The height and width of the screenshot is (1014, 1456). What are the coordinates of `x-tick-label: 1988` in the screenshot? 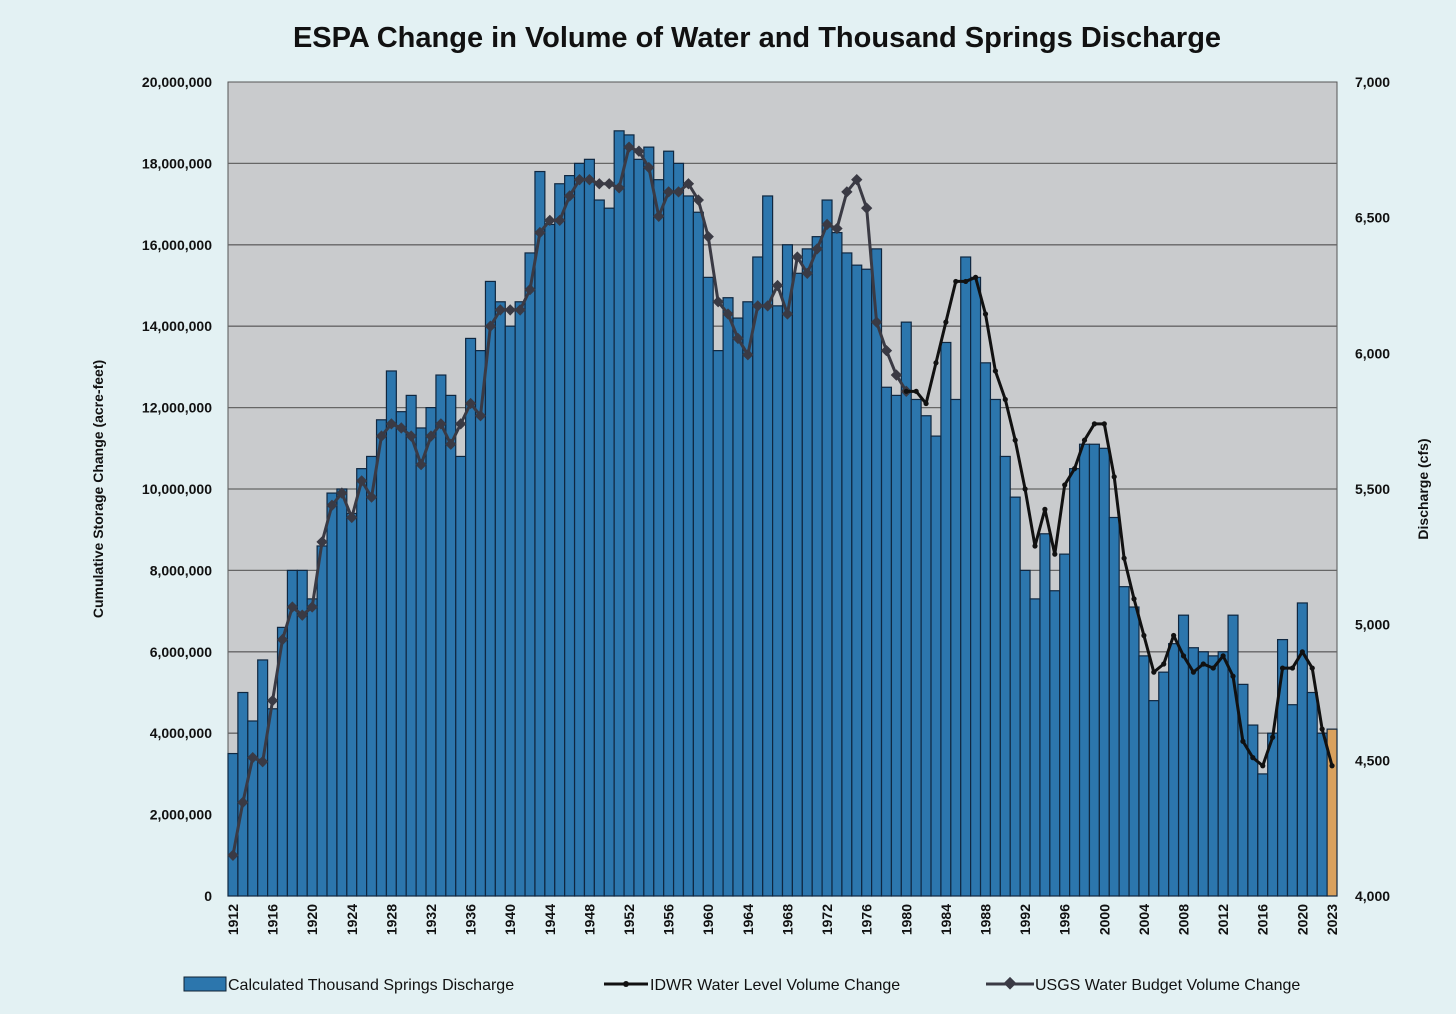 It's located at (985, 919).